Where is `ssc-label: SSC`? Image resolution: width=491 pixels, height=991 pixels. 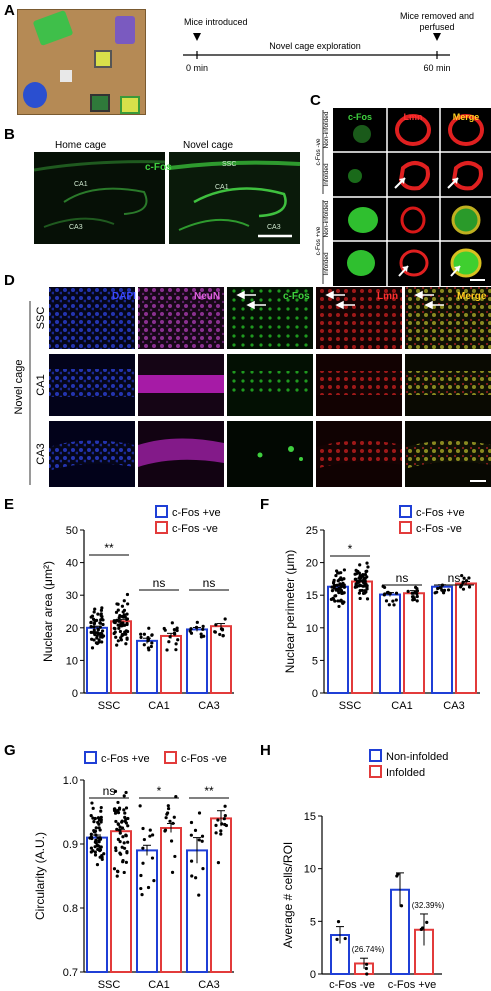
ssc-label: SSC is located at coordinates (229, 164).